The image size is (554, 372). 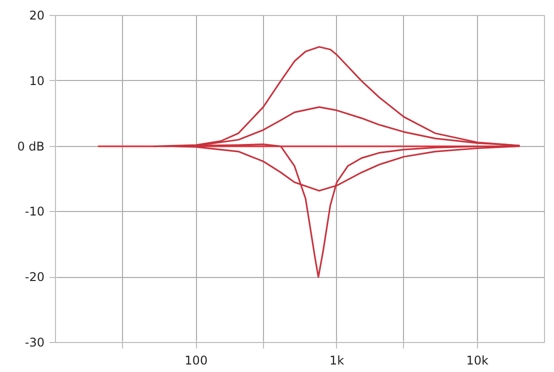 What do you see at coordinates (34, 277) in the screenshot?
I see `y-tick-label: -20` at bounding box center [34, 277].